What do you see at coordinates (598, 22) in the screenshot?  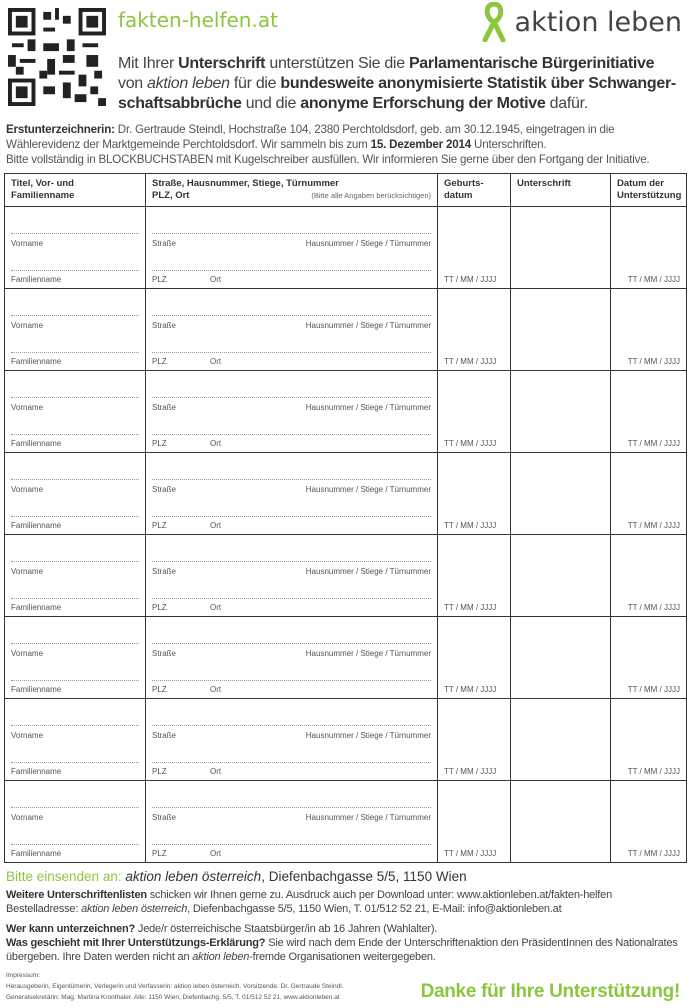 I see `logo-text: aktion leben` at bounding box center [598, 22].